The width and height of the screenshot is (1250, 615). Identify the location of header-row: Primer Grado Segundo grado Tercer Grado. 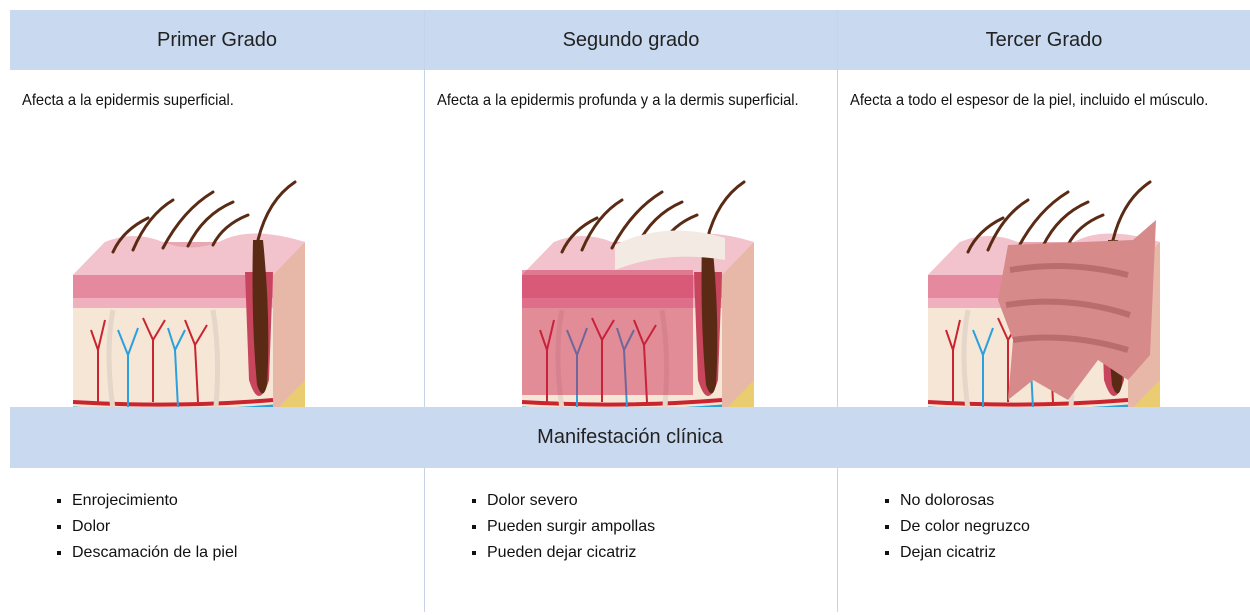
(630, 40).